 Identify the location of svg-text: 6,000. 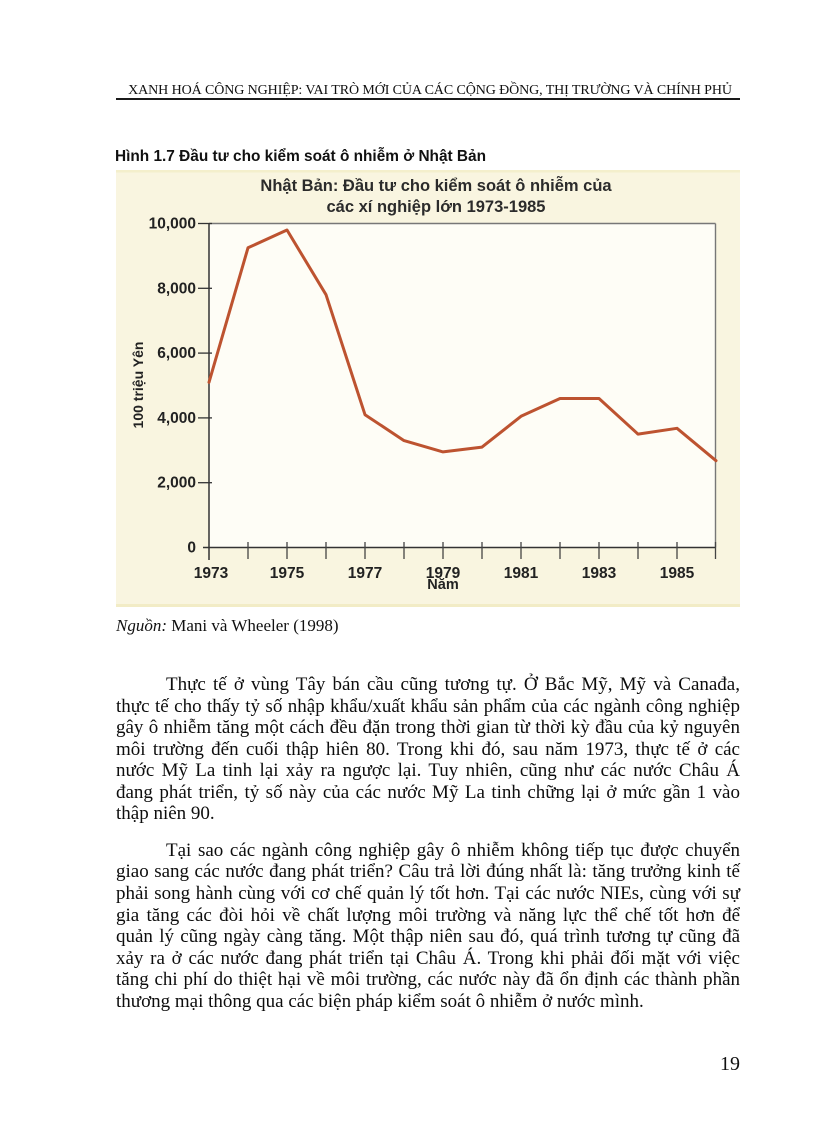
(176, 353).